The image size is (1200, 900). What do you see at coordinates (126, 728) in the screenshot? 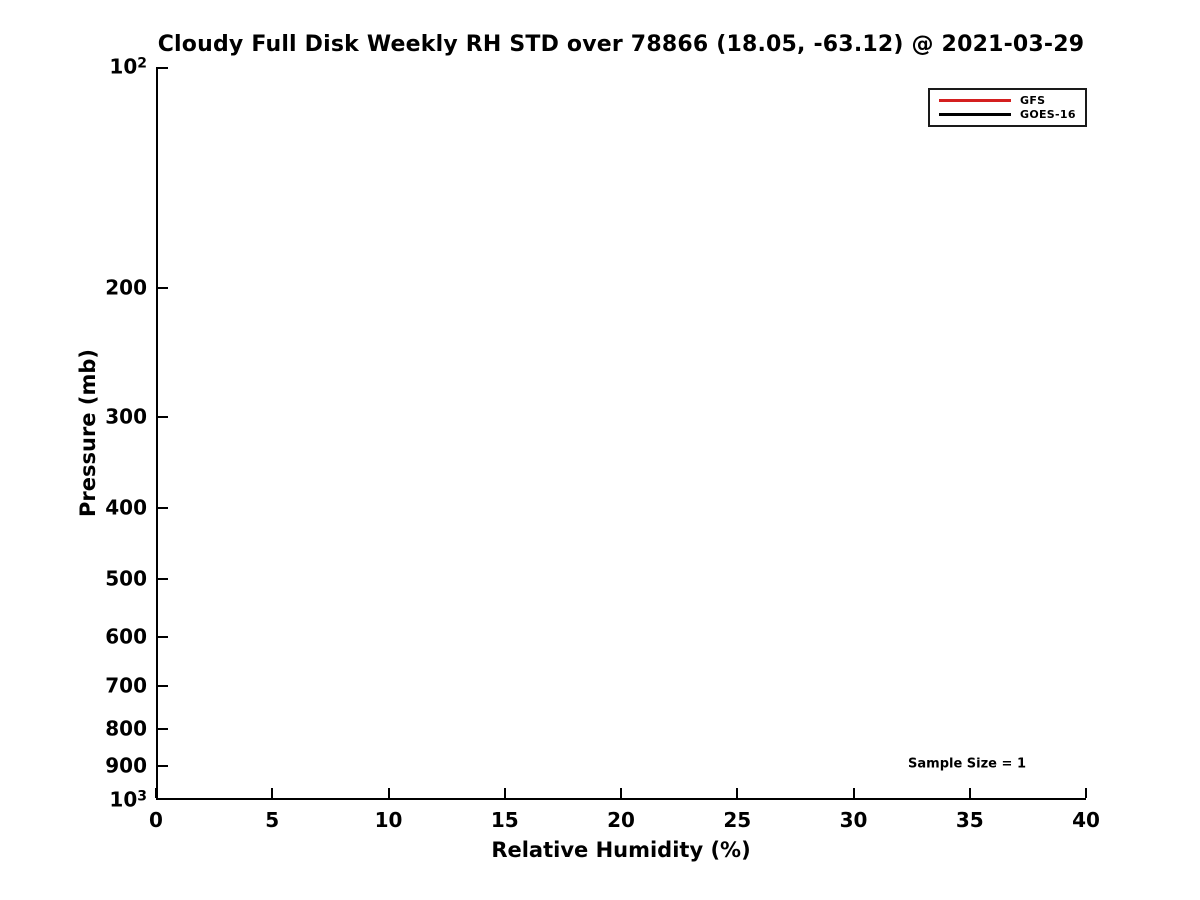
I see `y-tick-label: 800` at bounding box center [126, 728].